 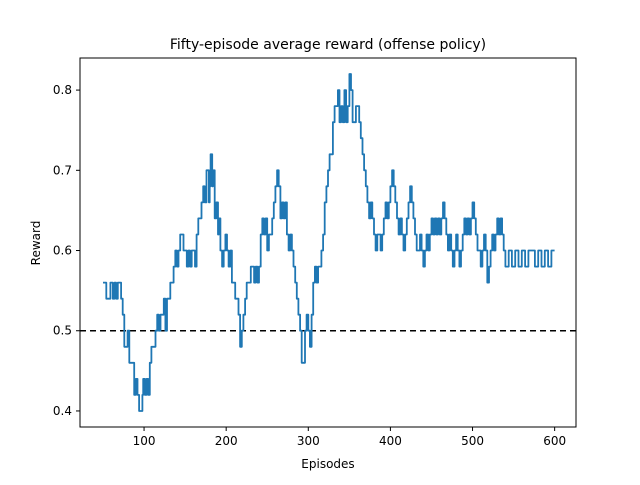 I want to click on y-tick-label: 0.6, so click(x=62, y=251).